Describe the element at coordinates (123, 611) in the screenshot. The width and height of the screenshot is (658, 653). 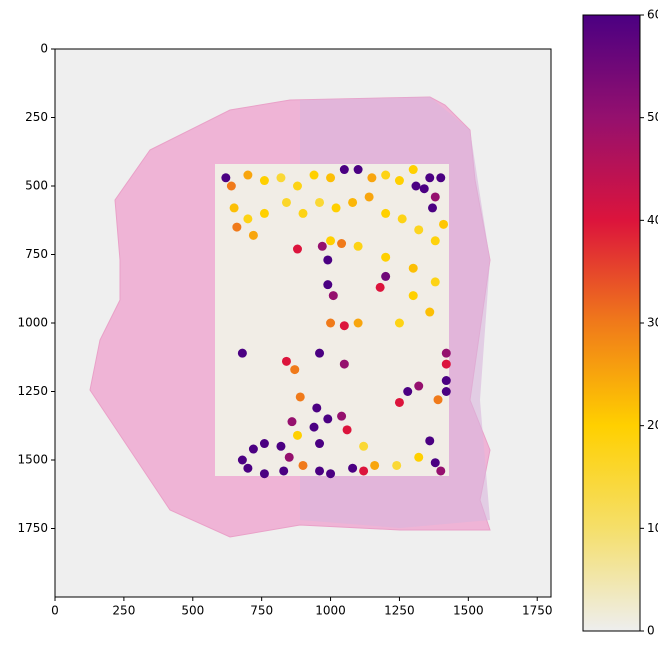
I see `x-tick-label: 250` at that location.